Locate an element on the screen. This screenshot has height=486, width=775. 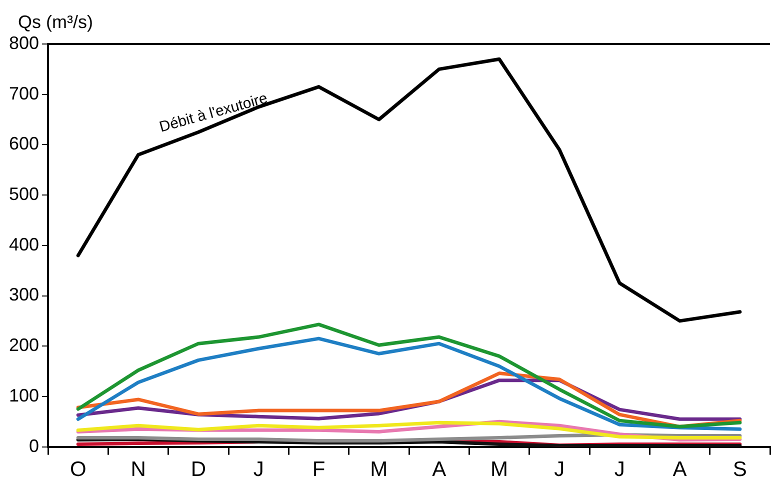
x-tick-label: D is located at coordinates (198, 470).